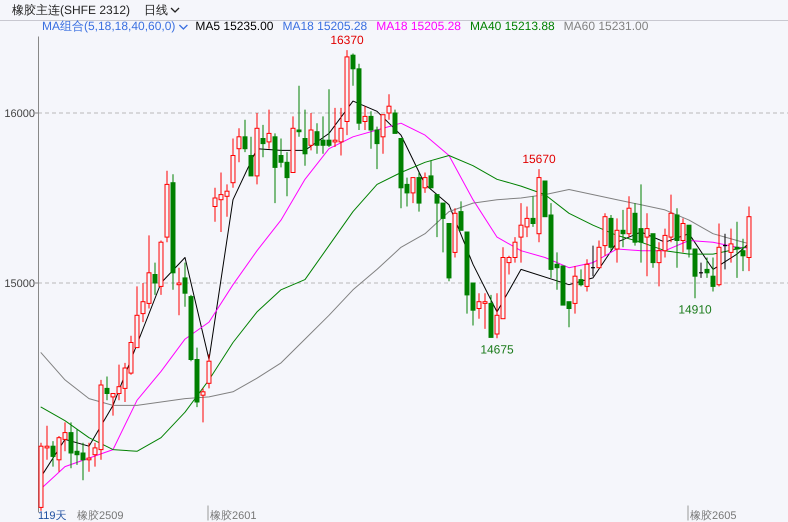 This screenshot has width=788, height=522. I want to click on text: MA60 15231.00, so click(606, 26).